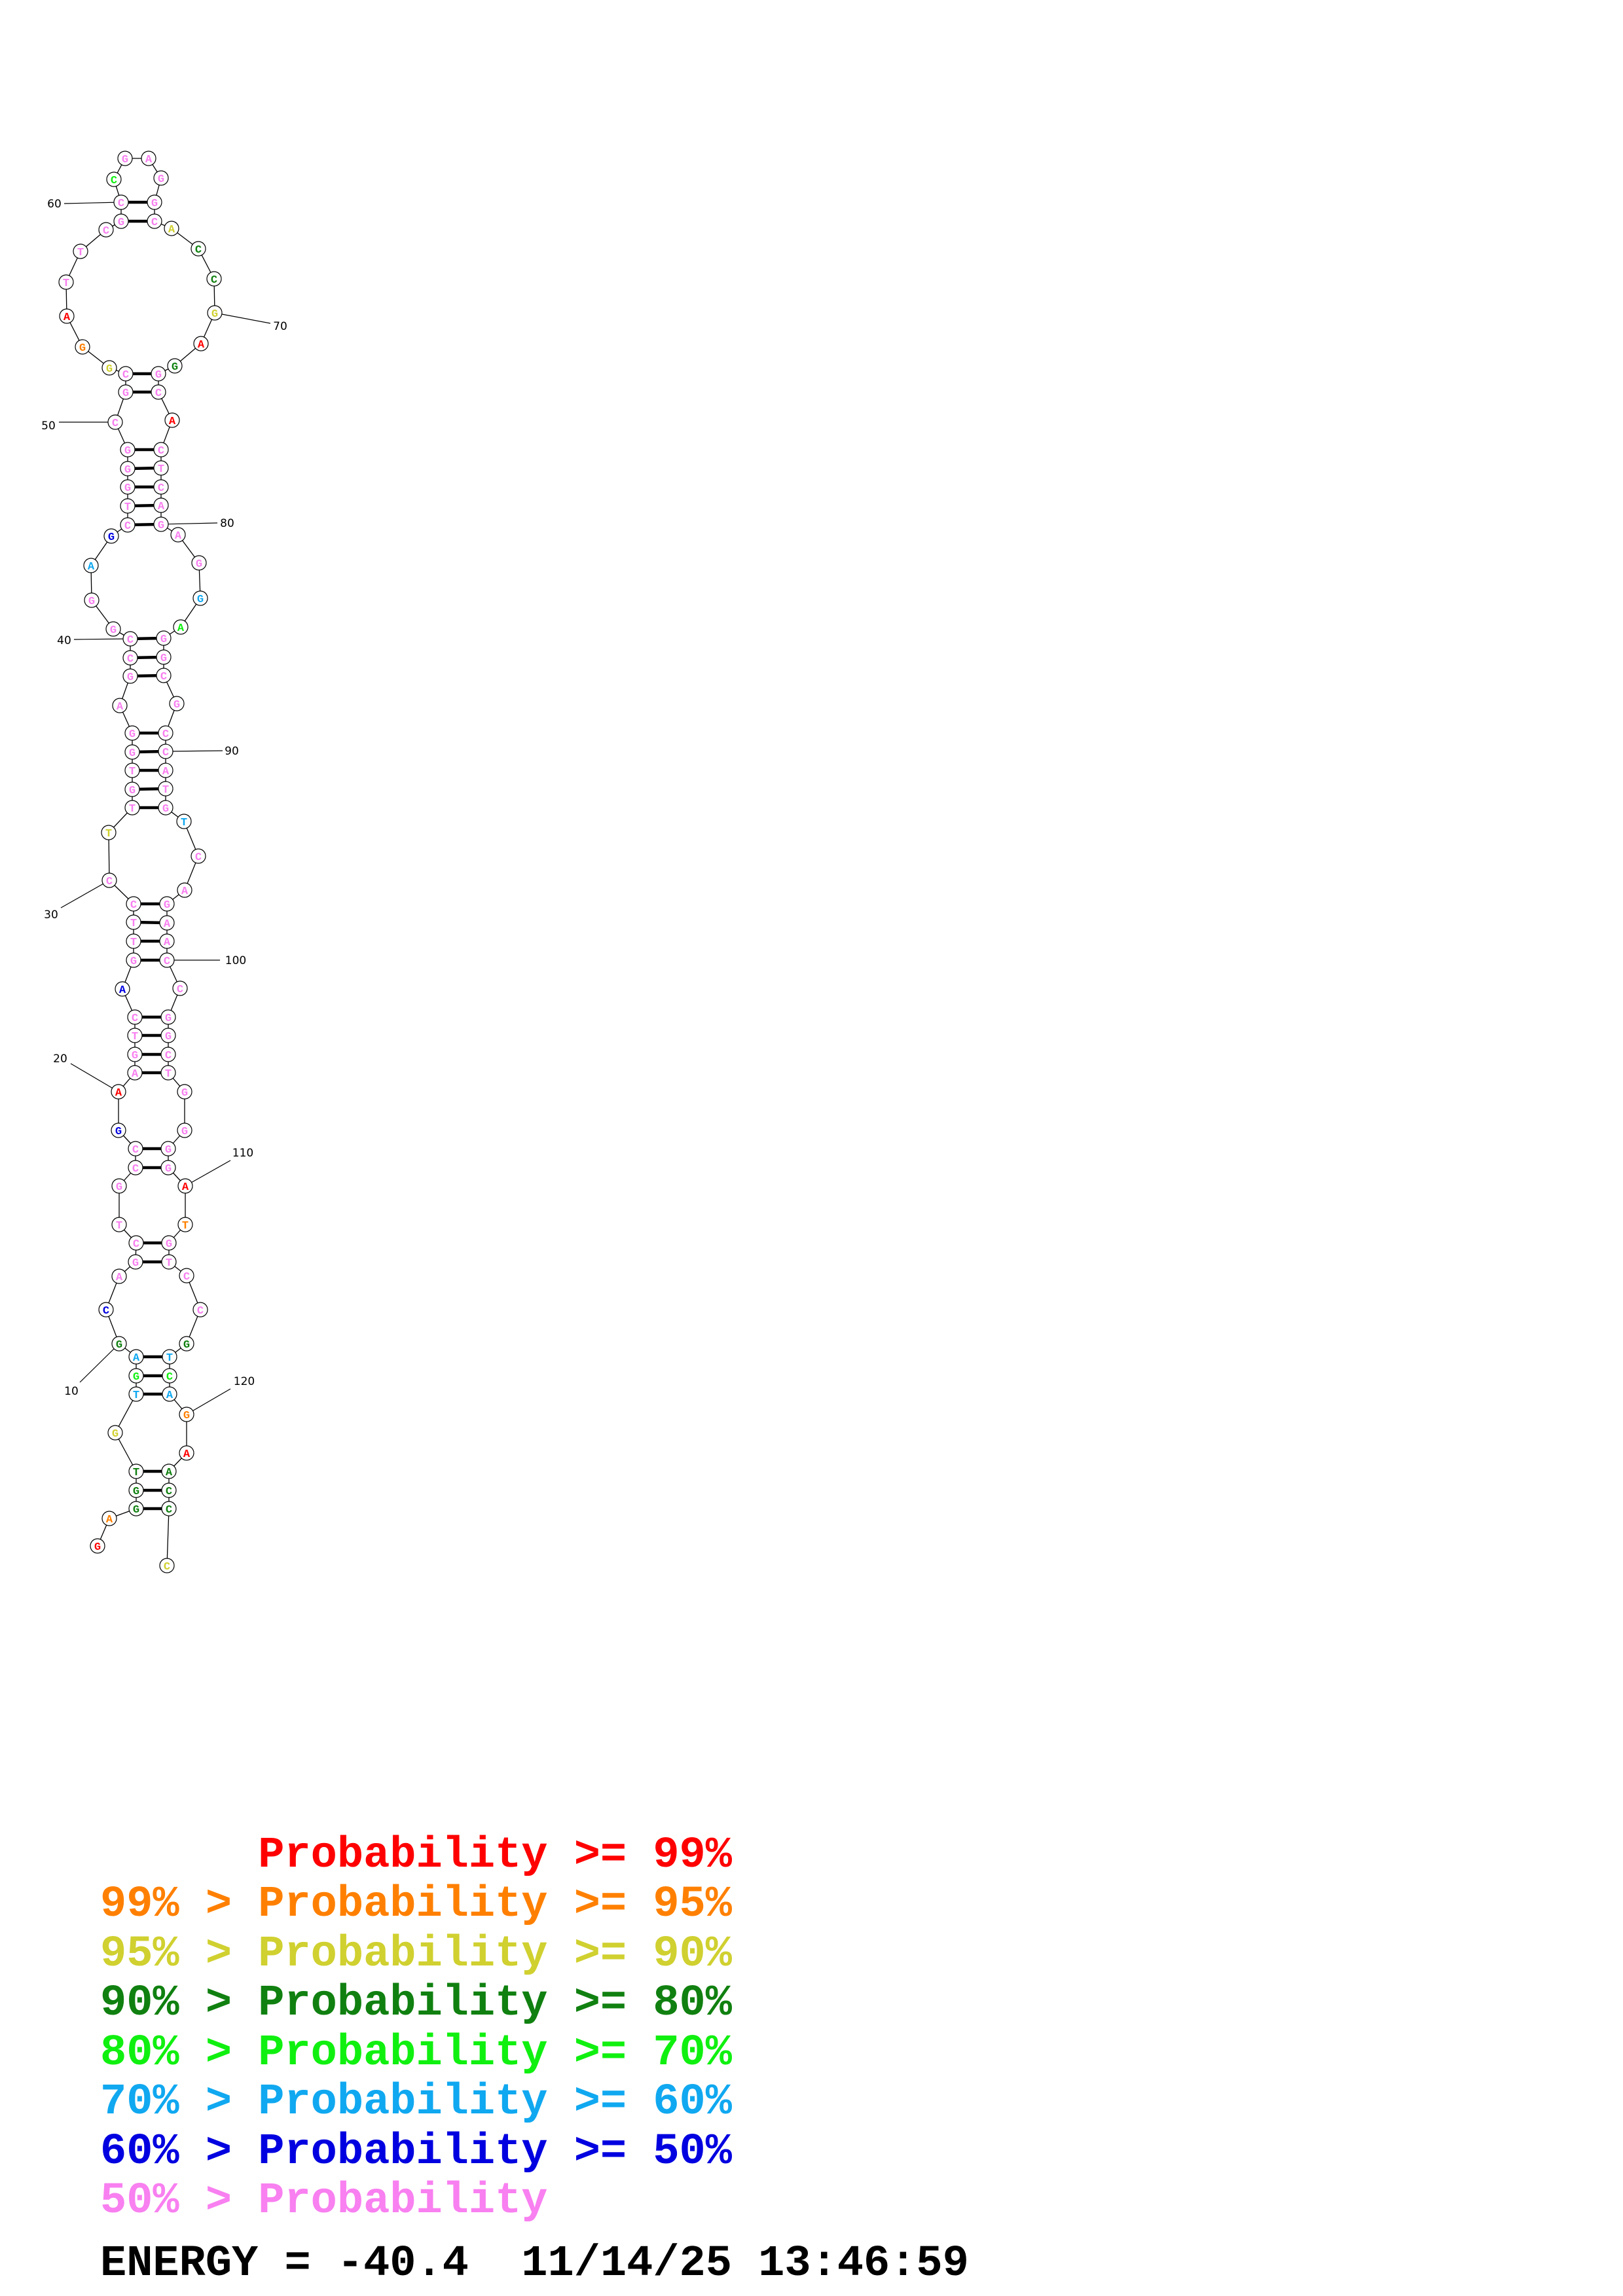 The width and height of the screenshot is (1623, 2296). What do you see at coordinates (80, 253) in the screenshot?
I see `nucleotide-57: T` at bounding box center [80, 253].